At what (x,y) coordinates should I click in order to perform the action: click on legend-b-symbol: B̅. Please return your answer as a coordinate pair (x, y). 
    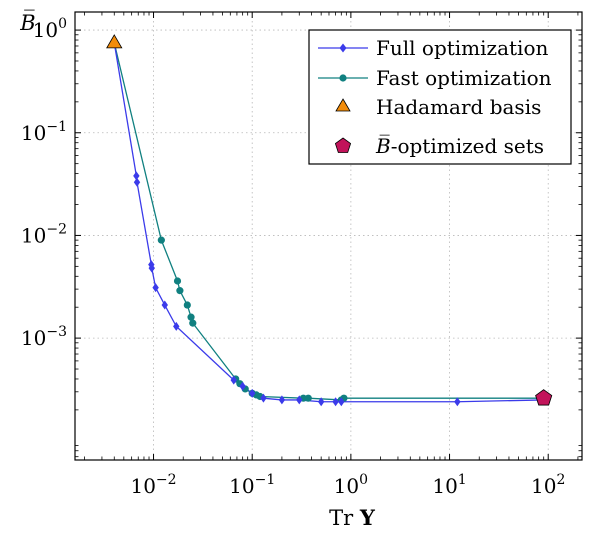
    Looking at the image, I should click on (383, 145).